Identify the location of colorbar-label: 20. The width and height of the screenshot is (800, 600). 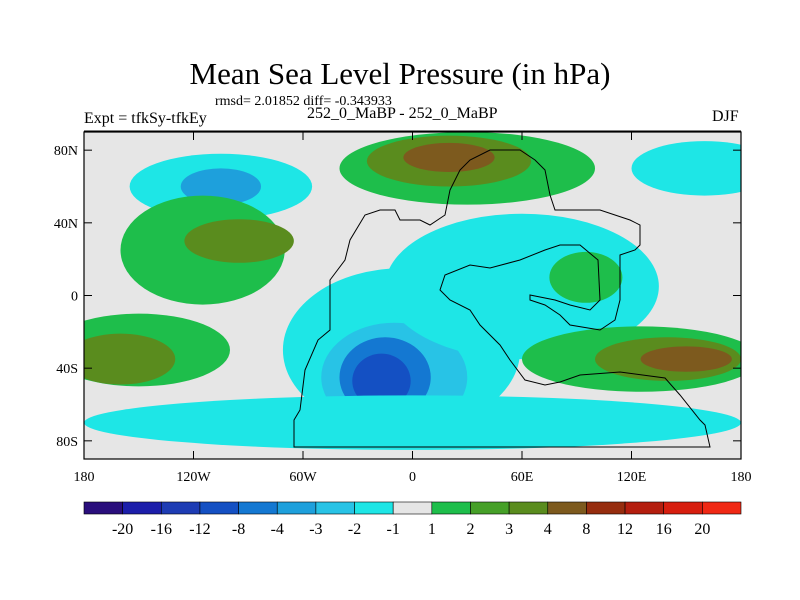
(702, 529).